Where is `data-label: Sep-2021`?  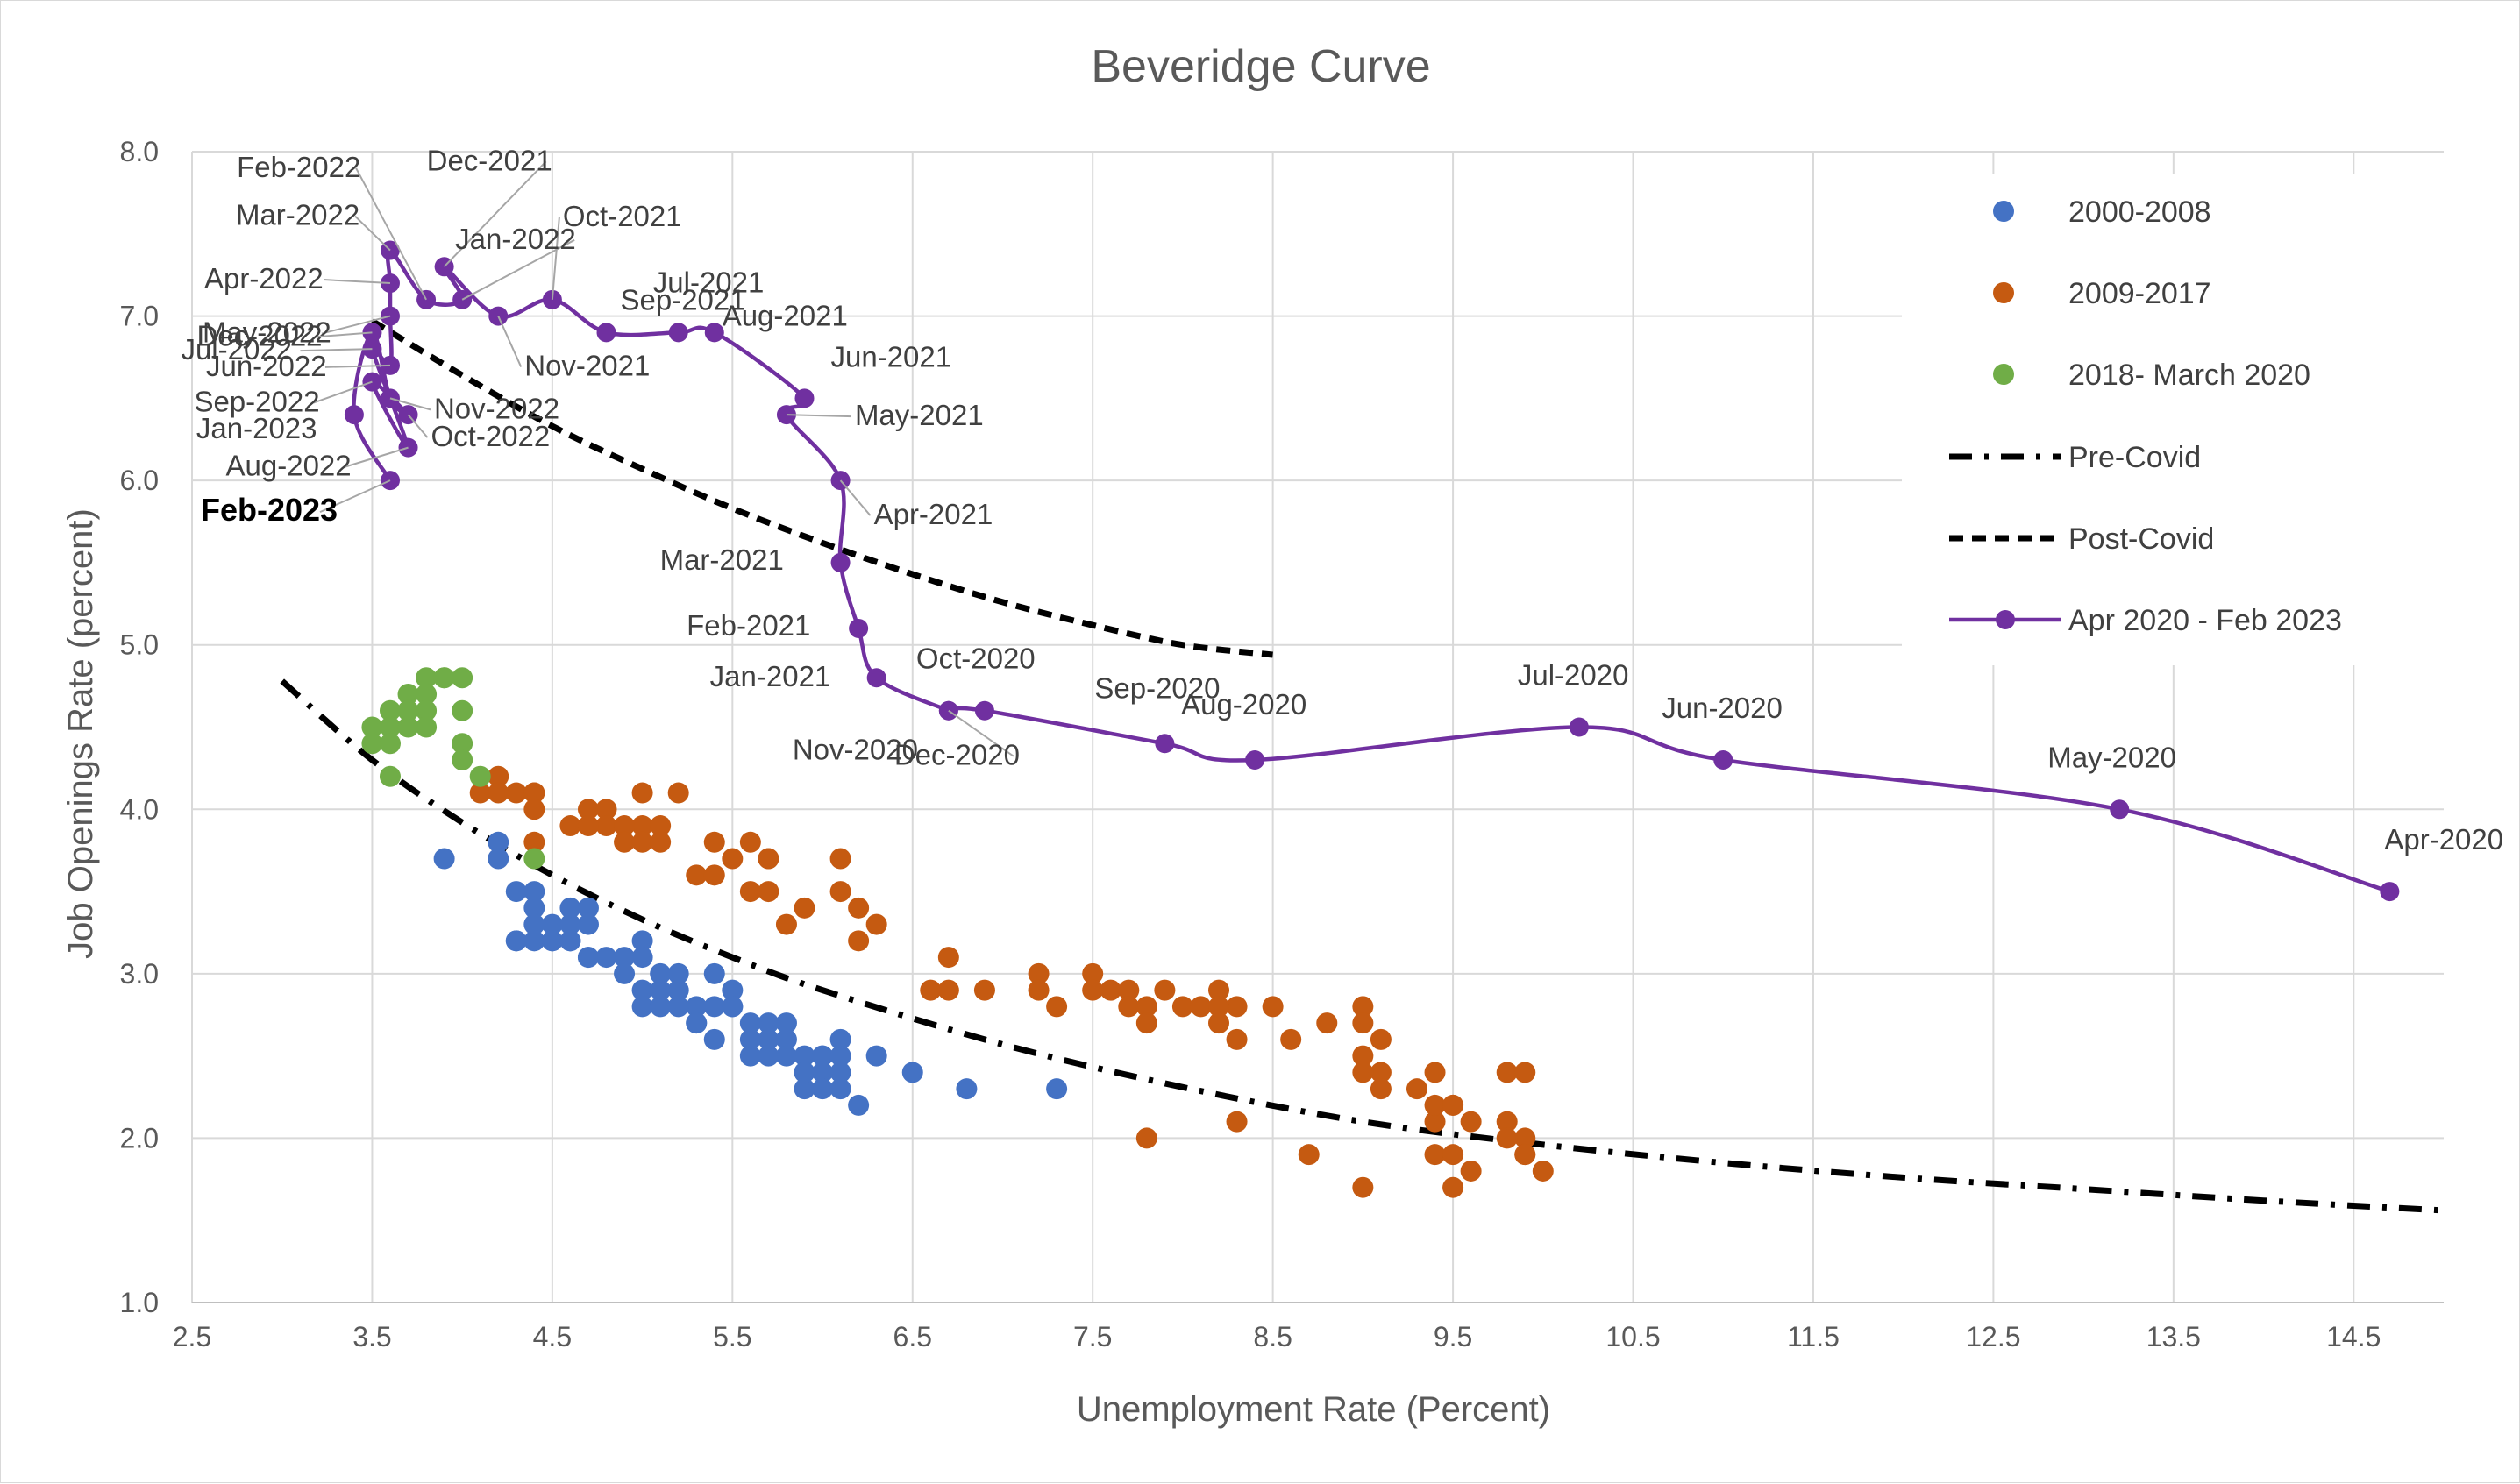 data-label: Sep-2021 is located at coordinates (683, 299).